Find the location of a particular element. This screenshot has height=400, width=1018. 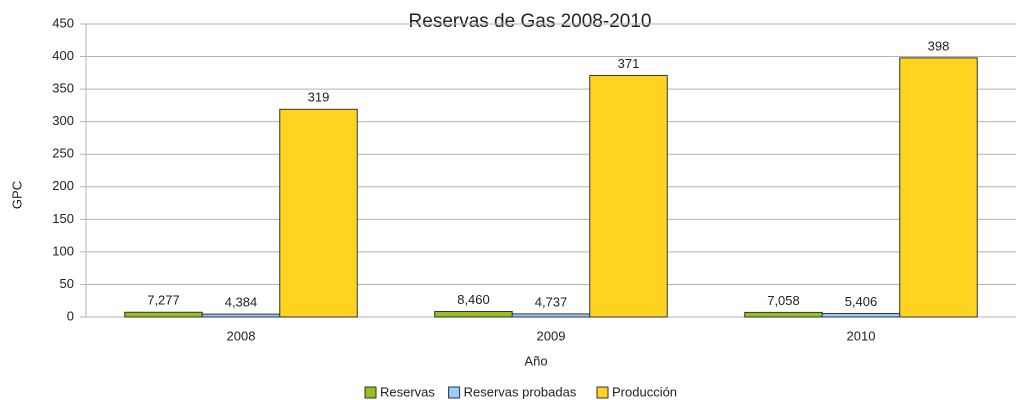

x-tick-label: 2008 is located at coordinates (241, 335).